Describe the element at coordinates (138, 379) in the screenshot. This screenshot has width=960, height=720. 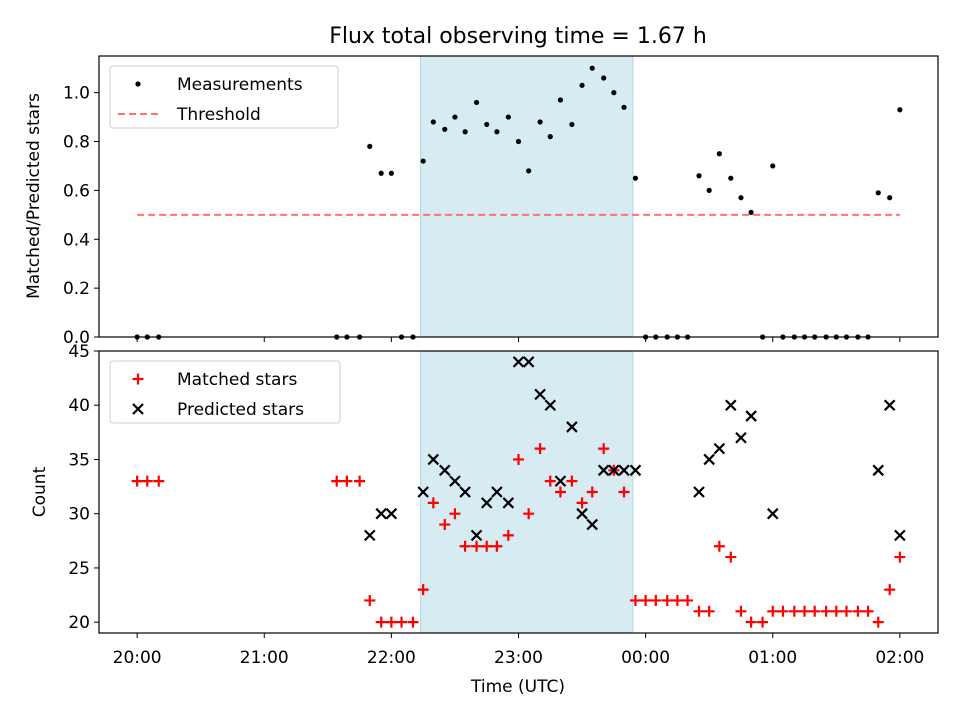
I see `legend-marker-swatch` at that location.